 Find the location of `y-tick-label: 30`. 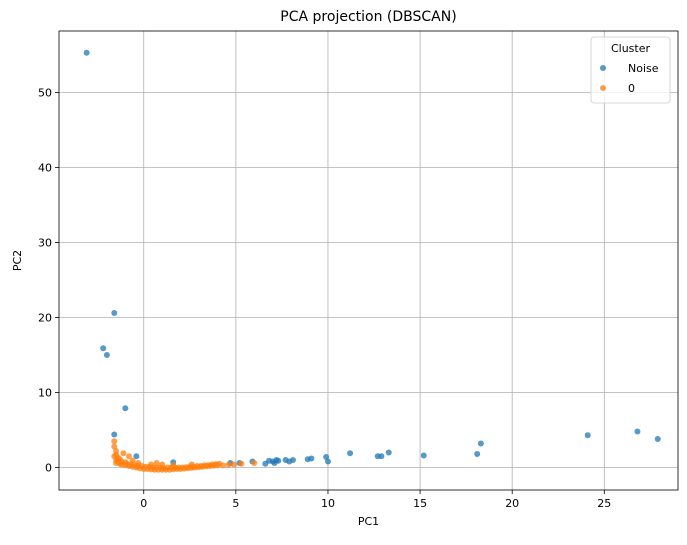

y-tick-label: 30 is located at coordinates (45, 243).